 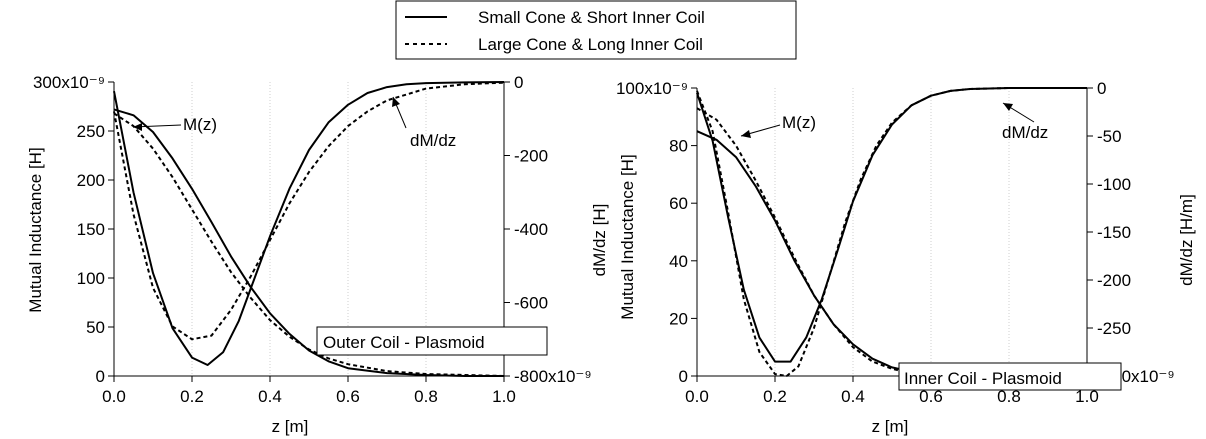 What do you see at coordinates (69, 82) in the screenshot?
I see `y-tick-label: 300x10⁻⁹` at bounding box center [69, 82].